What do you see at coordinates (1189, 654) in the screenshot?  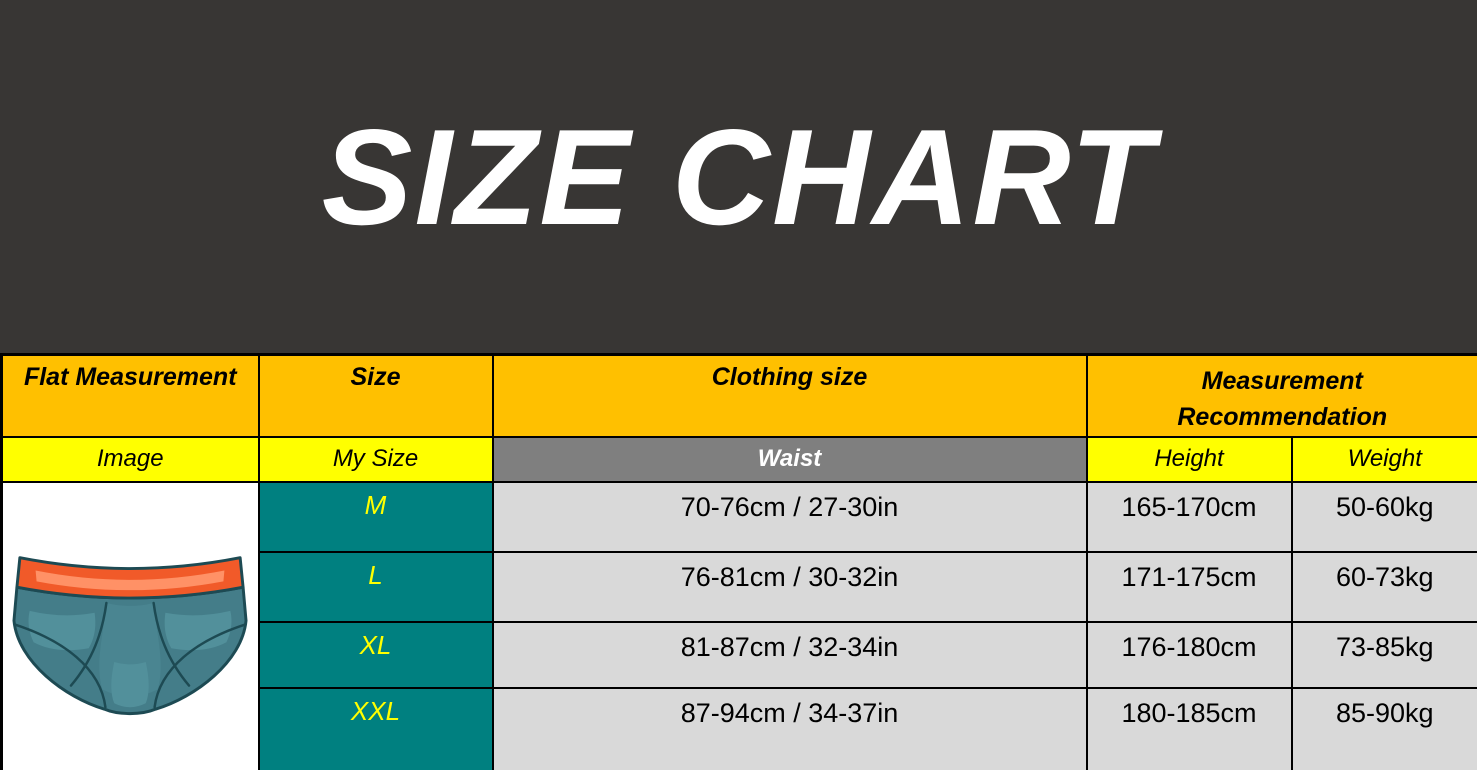 I see `height-cell: 176-180cm` at bounding box center [1189, 654].